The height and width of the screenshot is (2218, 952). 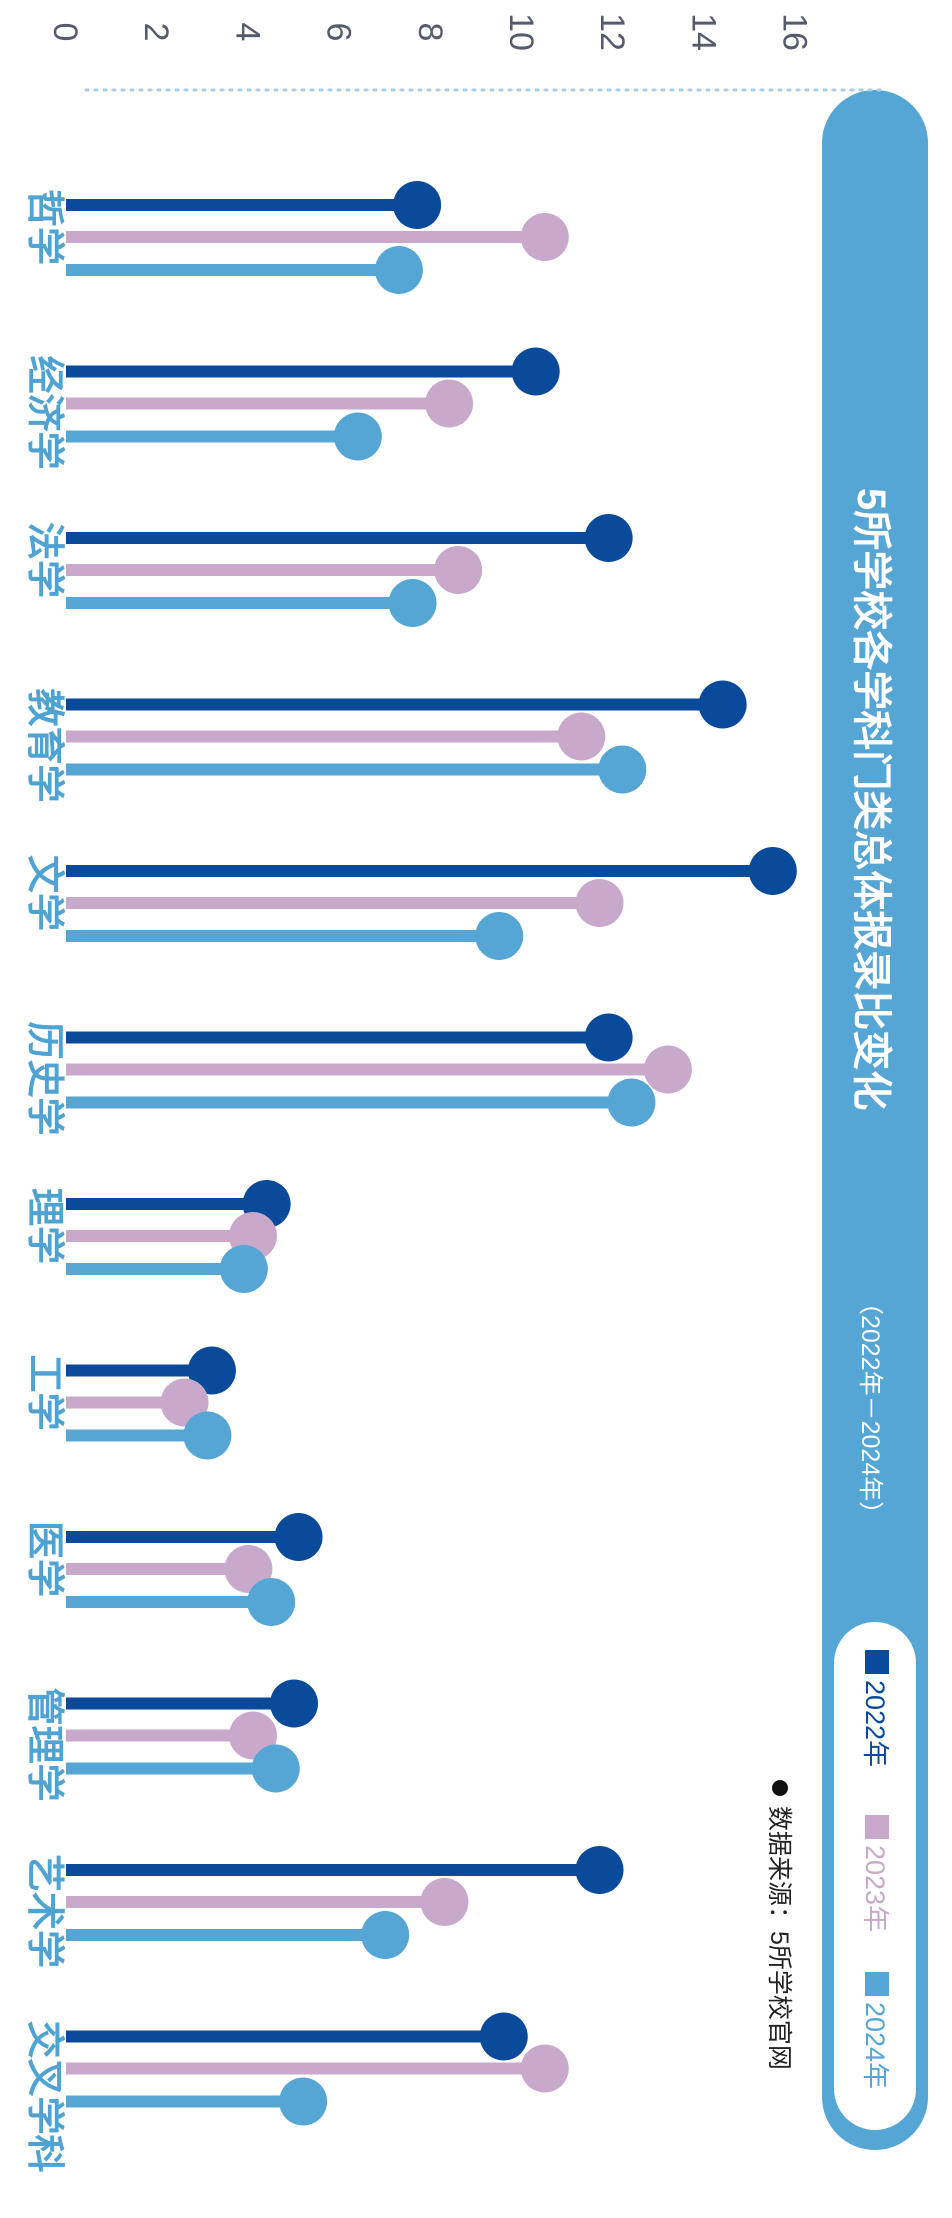 What do you see at coordinates (612, 32) in the screenshot?
I see `axis-tick-label: 12` at bounding box center [612, 32].